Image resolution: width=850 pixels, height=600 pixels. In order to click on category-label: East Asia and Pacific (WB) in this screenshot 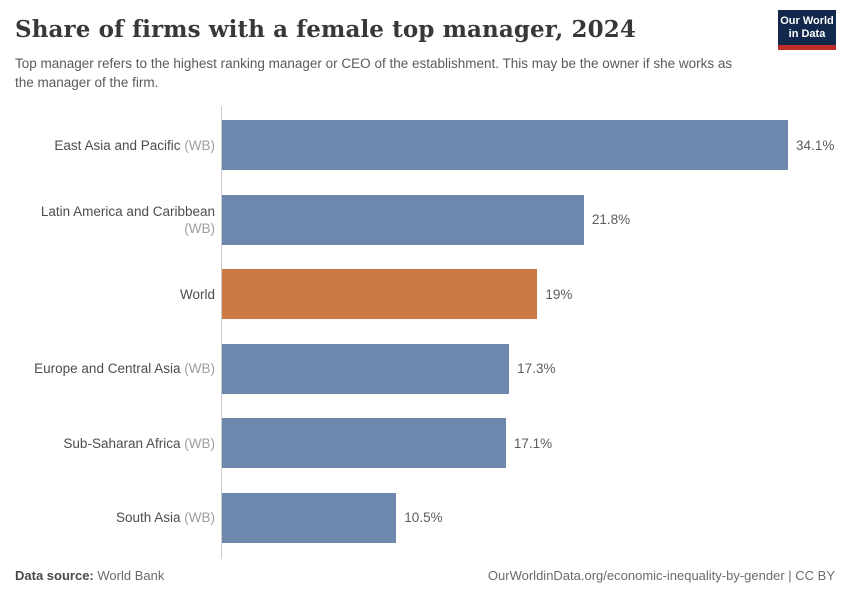, I will do `click(118, 145)`.